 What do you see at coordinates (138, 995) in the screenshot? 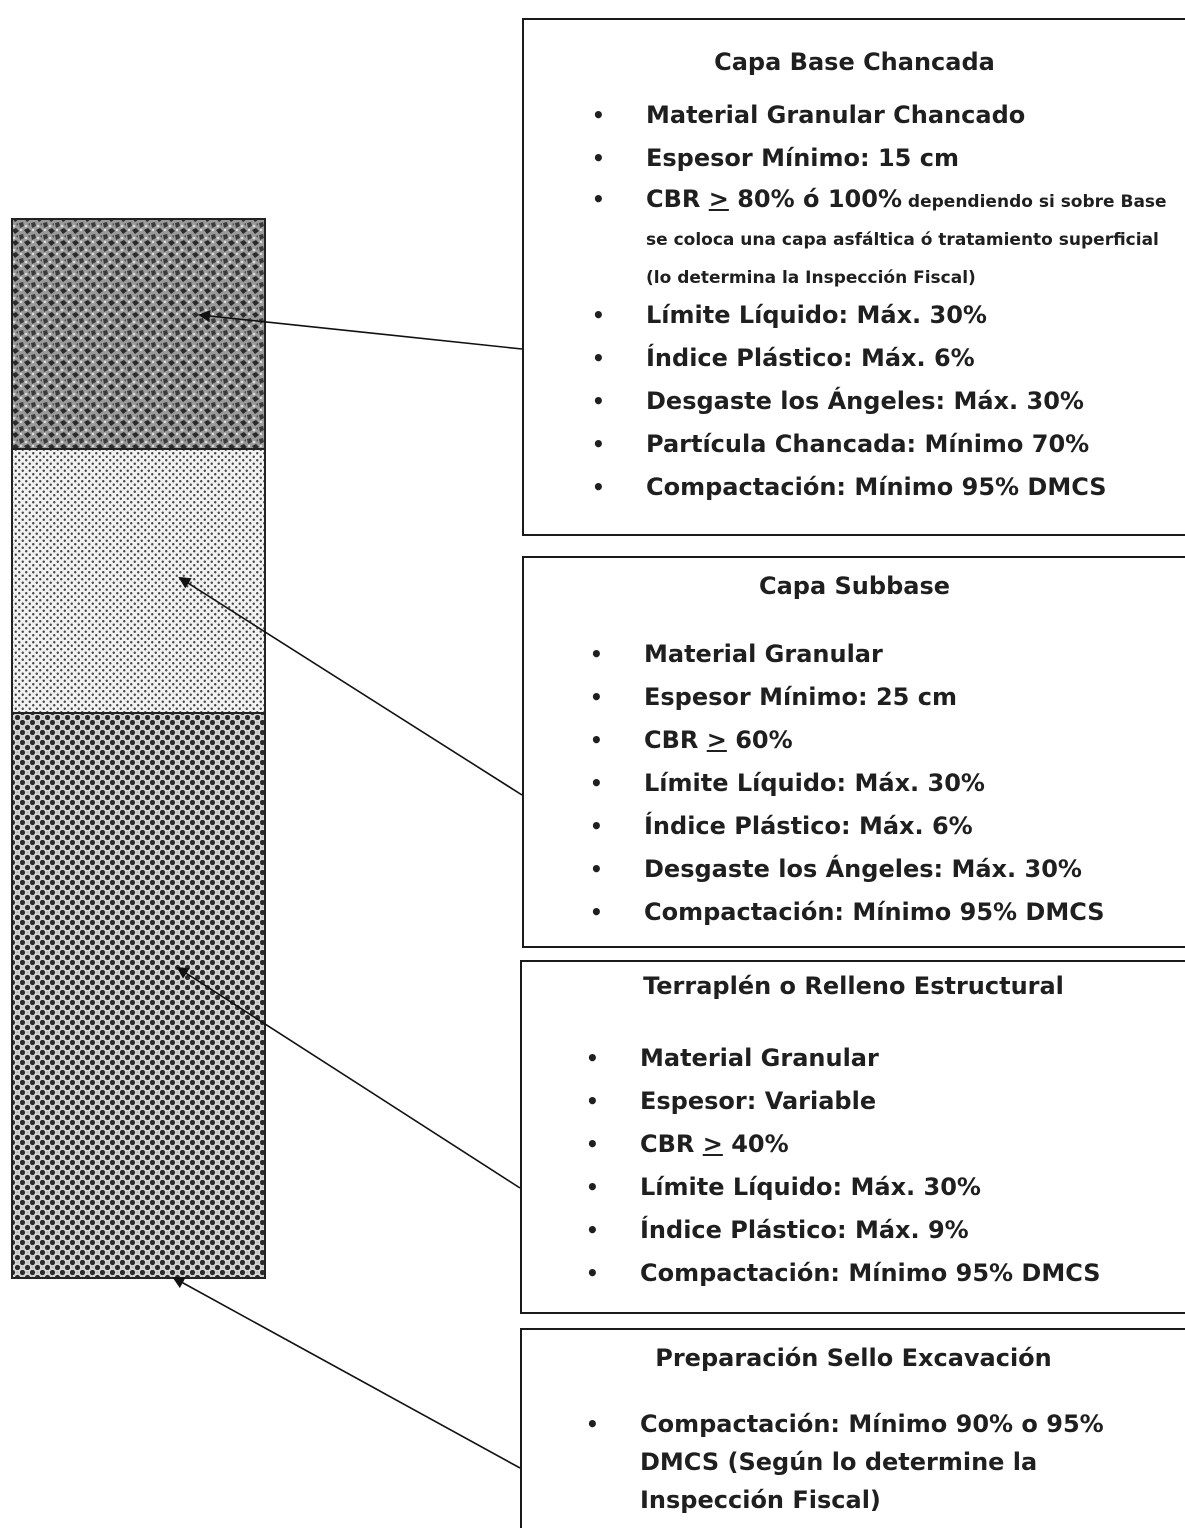
I see `layer-terraplen` at bounding box center [138, 995].